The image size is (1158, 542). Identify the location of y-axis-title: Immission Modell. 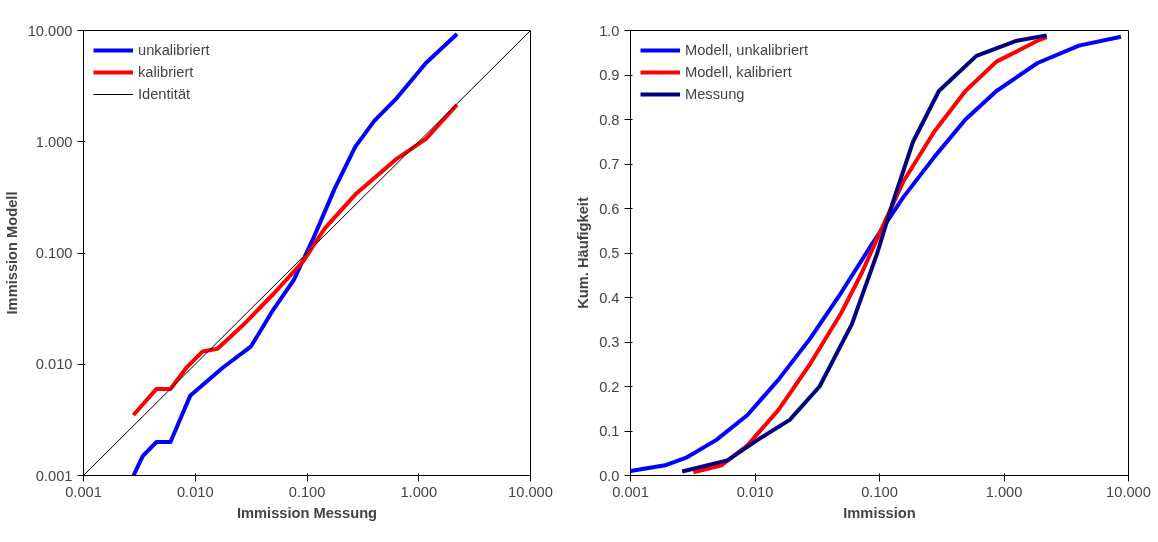
(11, 253).